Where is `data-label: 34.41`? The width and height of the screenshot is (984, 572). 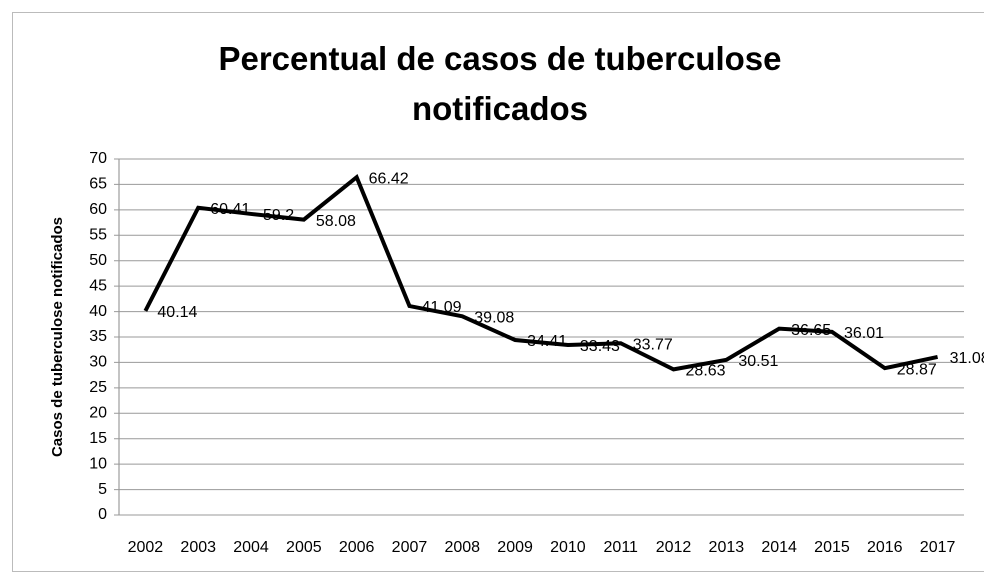 data-label: 34.41 is located at coordinates (547, 341).